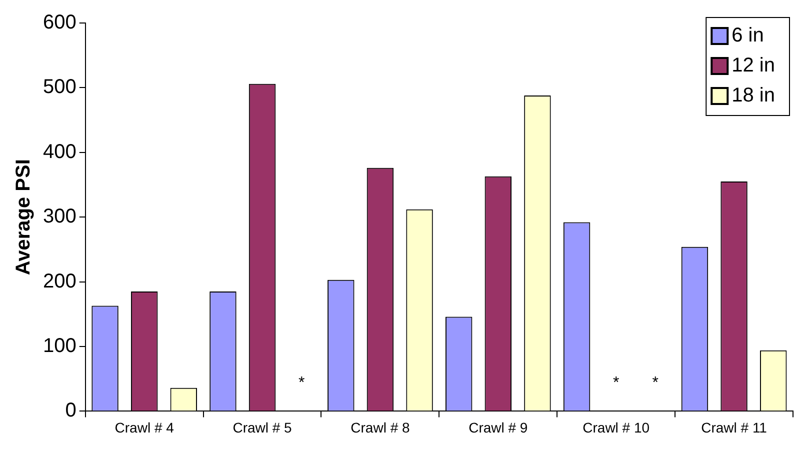 The width and height of the screenshot is (807, 449). Describe the element at coordinates (59, 151) in the screenshot. I see `y-tick-label: 400` at that location.